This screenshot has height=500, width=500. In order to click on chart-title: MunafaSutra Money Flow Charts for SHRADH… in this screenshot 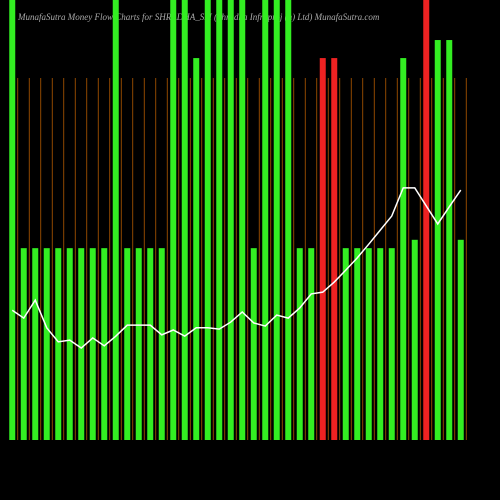, I will do `click(198, 17)`.